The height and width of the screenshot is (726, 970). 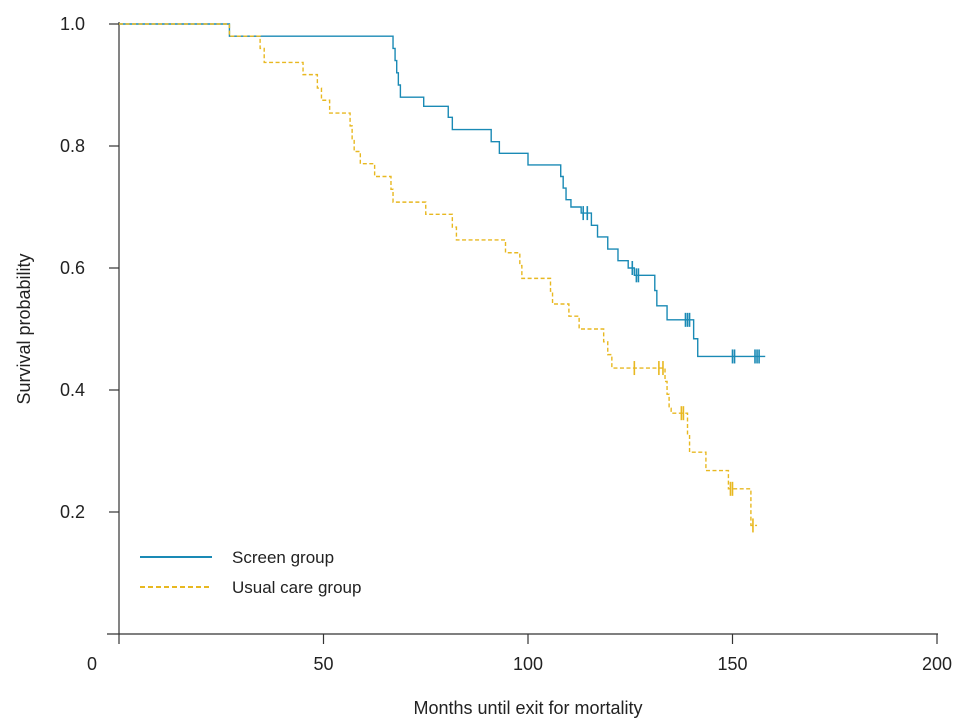 What do you see at coordinates (250, 572) in the screenshot?
I see `legend: Screen group Usual care group` at bounding box center [250, 572].